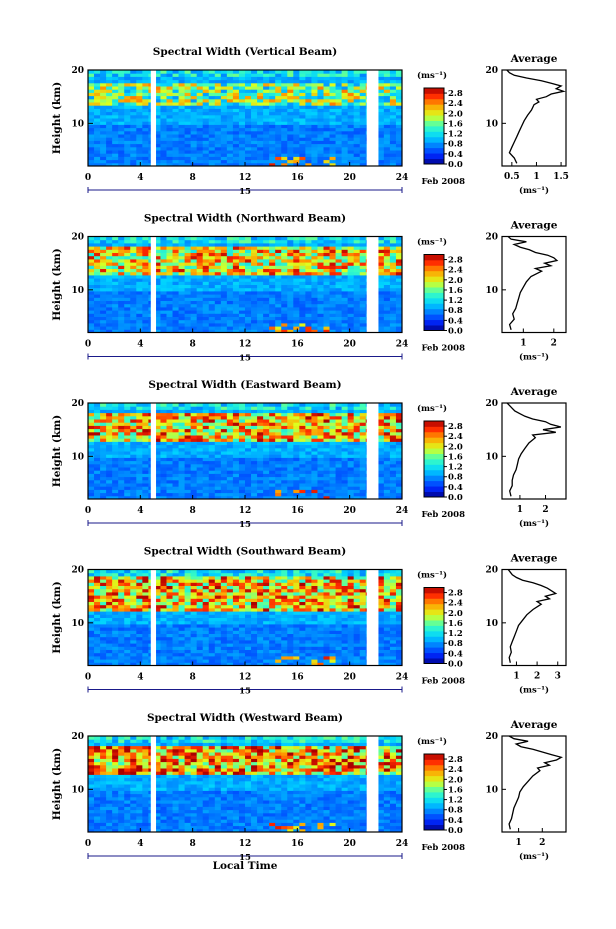 The height and width of the screenshot is (929, 616). What do you see at coordinates (455, 124) in the screenshot?
I see `colorbar-tick-label: 1.6` at bounding box center [455, 124].